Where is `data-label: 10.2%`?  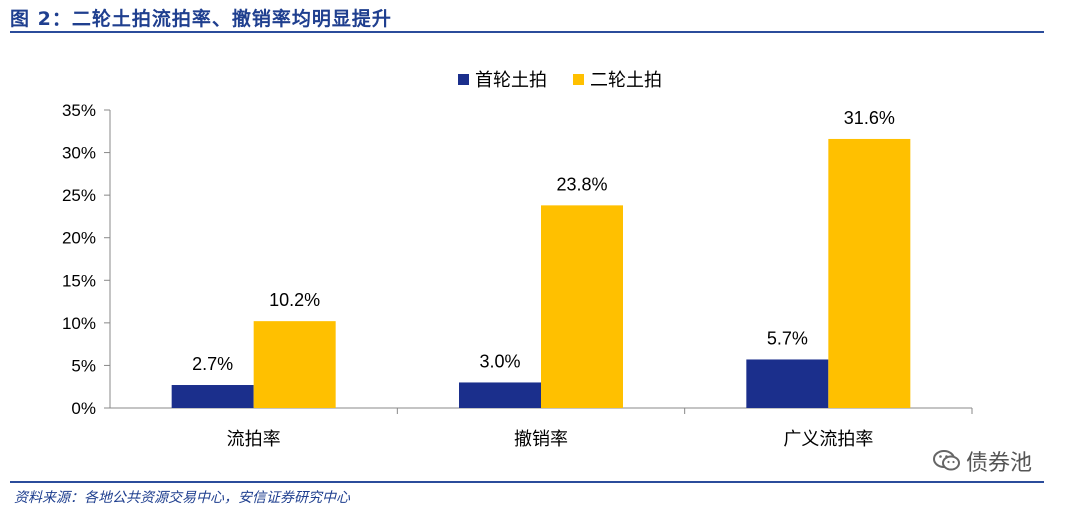
data-label: 10.2% is located at coordinates (294, 300).